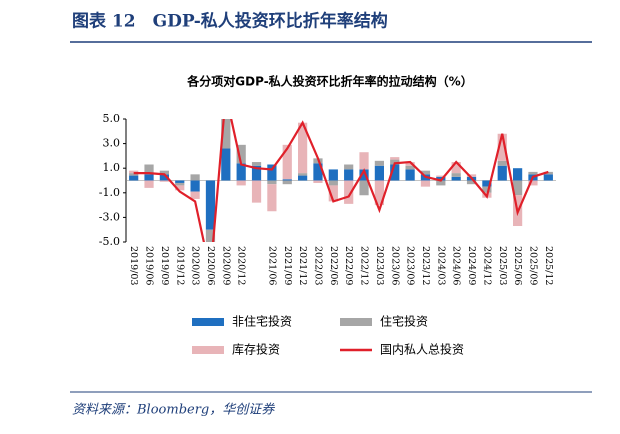 The width and height of the screenshot is (620, 434). I want to click on chart-title: 各分项对GDP-私人投资环比折年率的拉动结构（%）, so click(329, 81).